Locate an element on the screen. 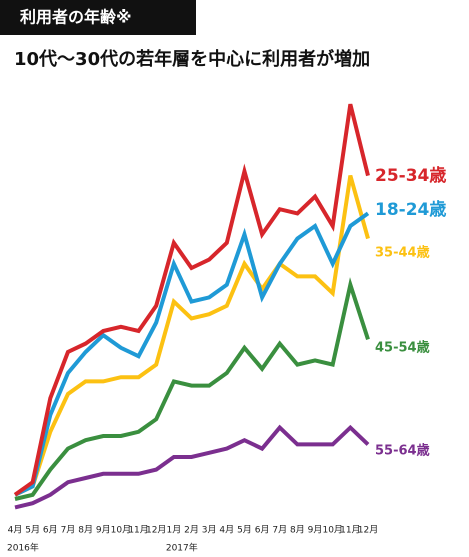 The image size is (469, 557). x-tick-label: 3月 is located at coordinates (209, 530).